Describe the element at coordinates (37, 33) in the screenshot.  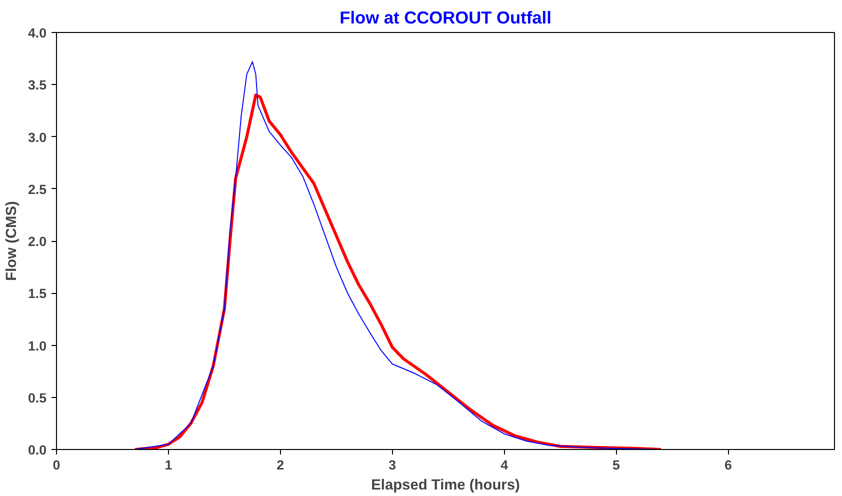
I see `y-tick-label: 4.0` at that location.